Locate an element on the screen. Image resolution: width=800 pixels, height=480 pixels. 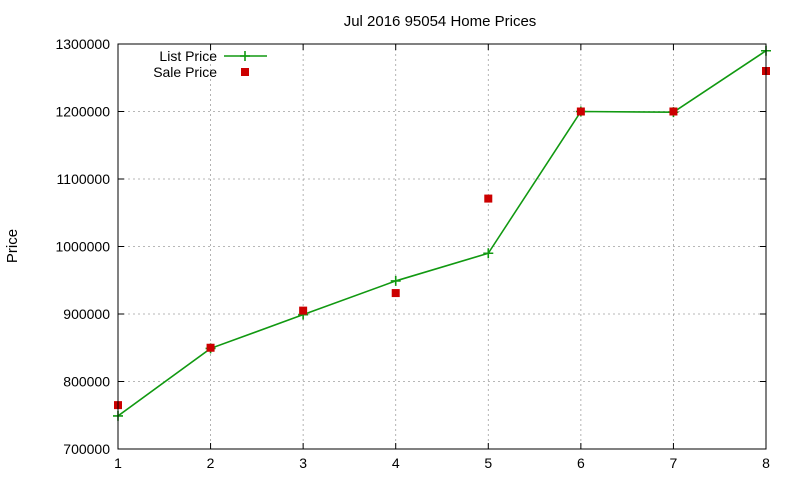
y-tick-label: 1200000 is located at coordinates (82, 112).